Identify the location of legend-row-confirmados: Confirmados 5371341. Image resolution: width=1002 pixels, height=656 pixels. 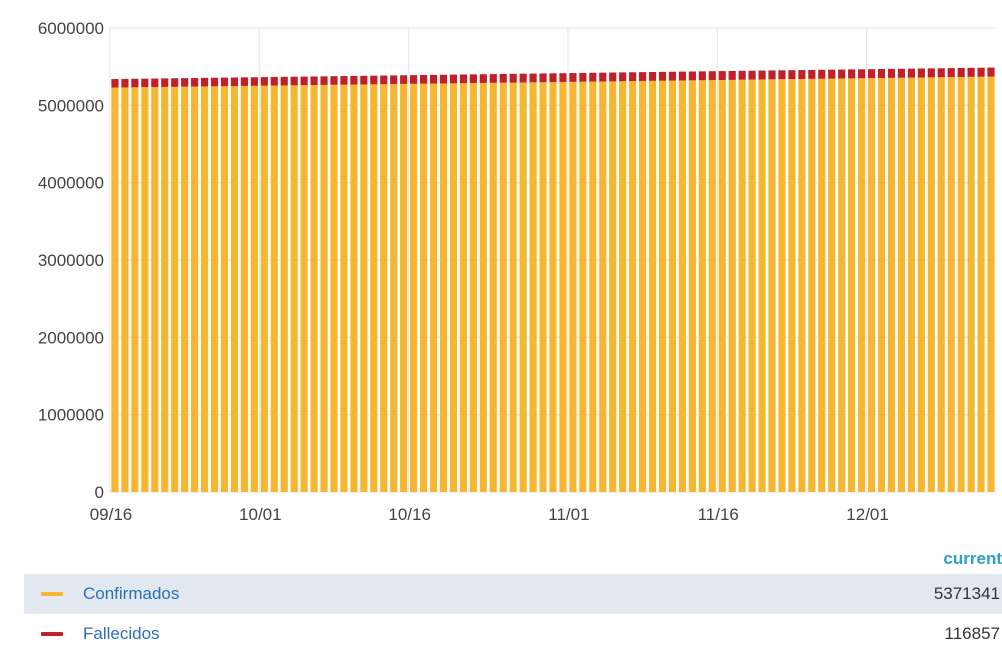
(513, 594).